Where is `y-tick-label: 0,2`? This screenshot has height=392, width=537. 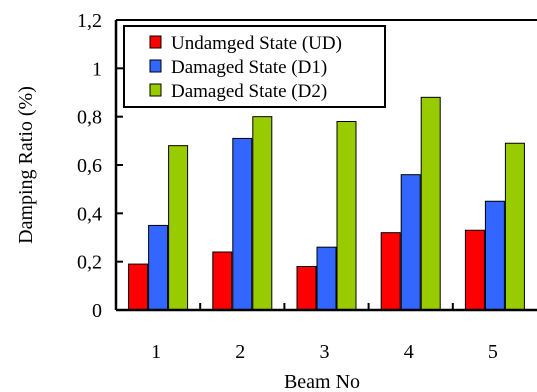
y-tick-label: 0,2 is located at coordinates (89, 263).